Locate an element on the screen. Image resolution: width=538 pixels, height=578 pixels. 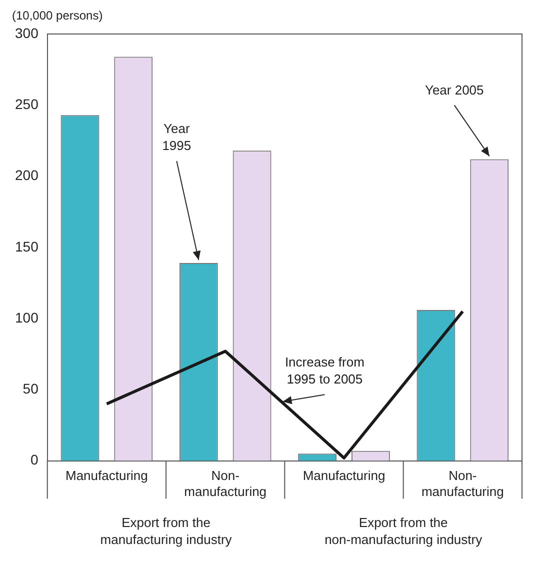
text: Year 1995 is located at coordinates (177, 137).